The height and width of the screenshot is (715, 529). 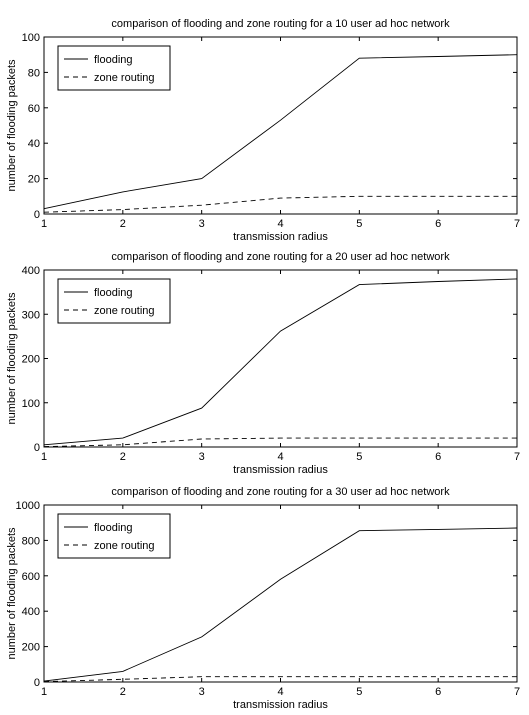 I want to click on y-tick-label: 60, so click(x=34, y=109).